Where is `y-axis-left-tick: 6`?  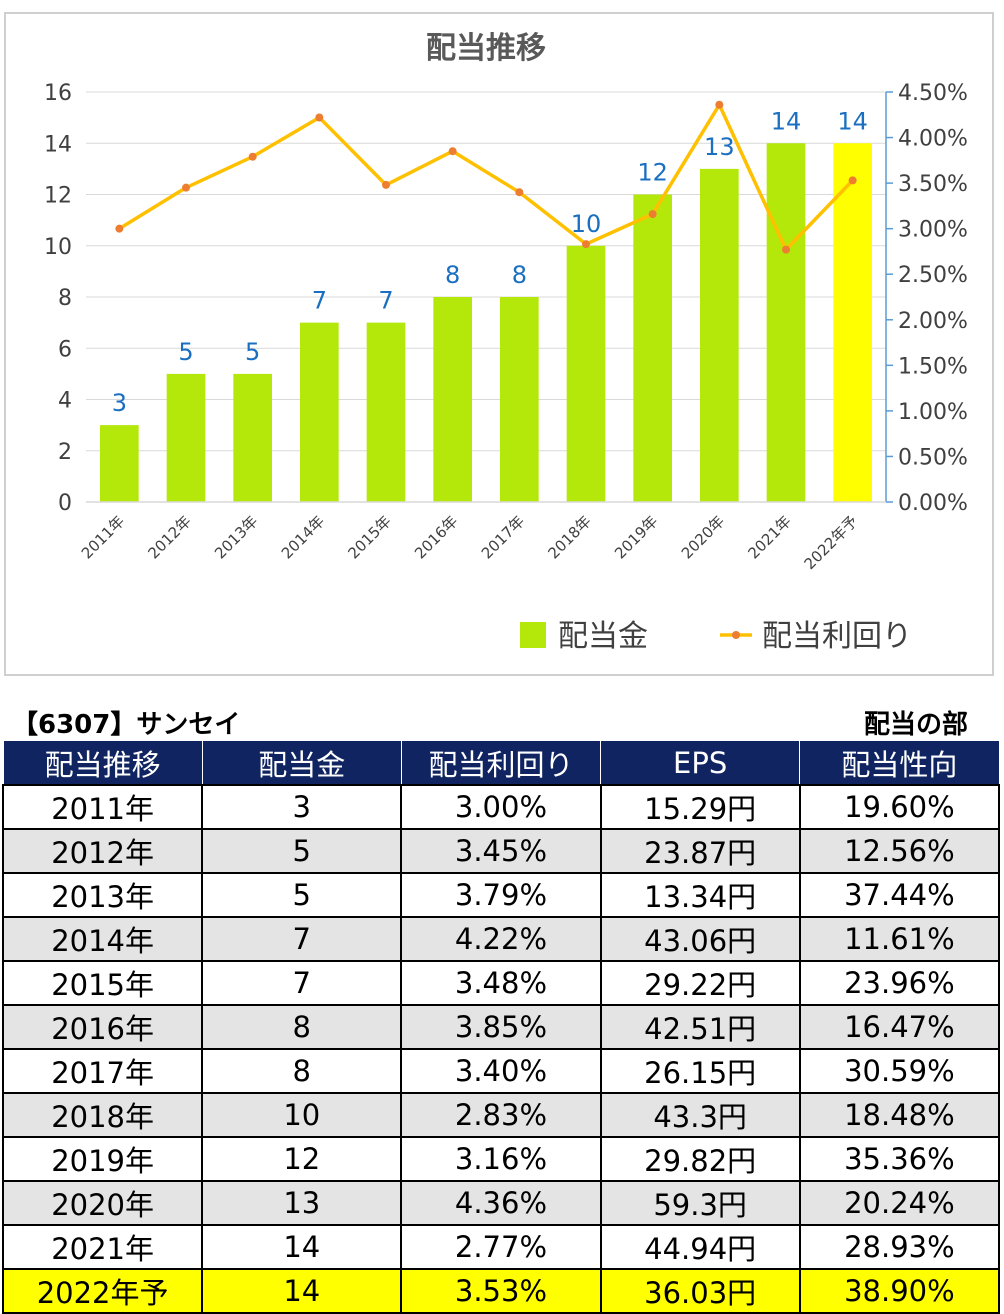
y-axis-left-tick: 6 is located at coordinates (65, 349).